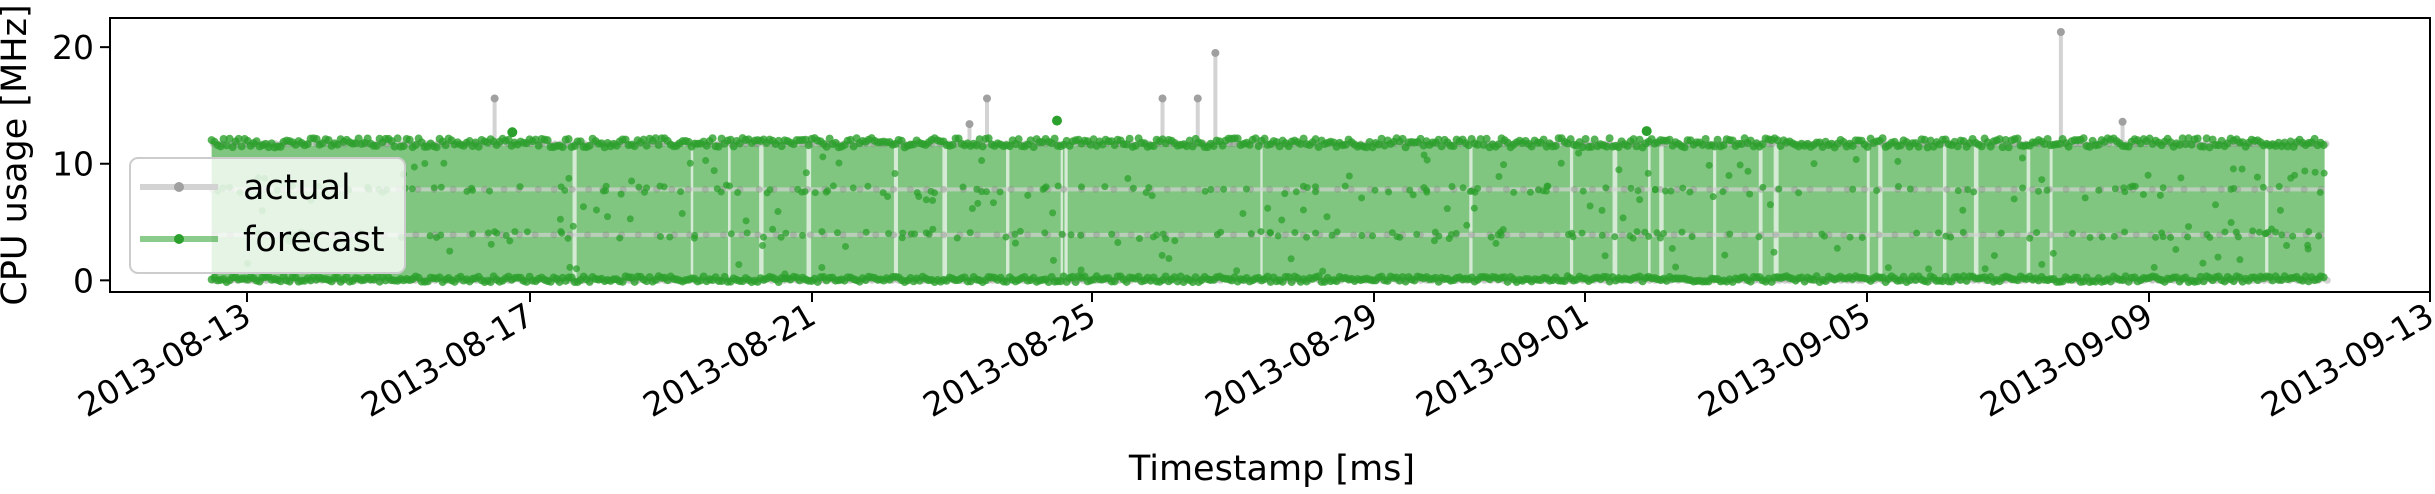  I want to click on x-tick-label: 2013-08-25, so click(1009, 360).